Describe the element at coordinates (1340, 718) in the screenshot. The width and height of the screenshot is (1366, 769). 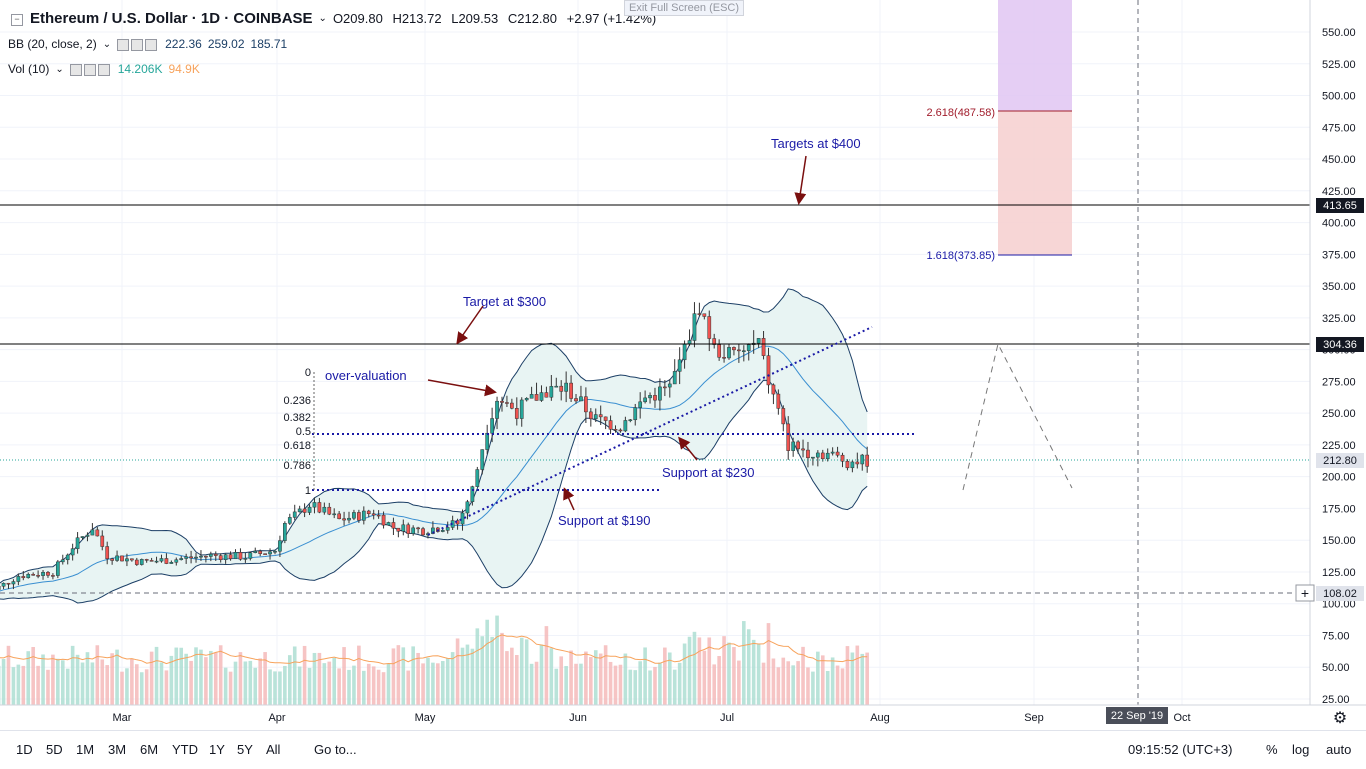
I see `settings-gear-icon: ⚙` at that location.